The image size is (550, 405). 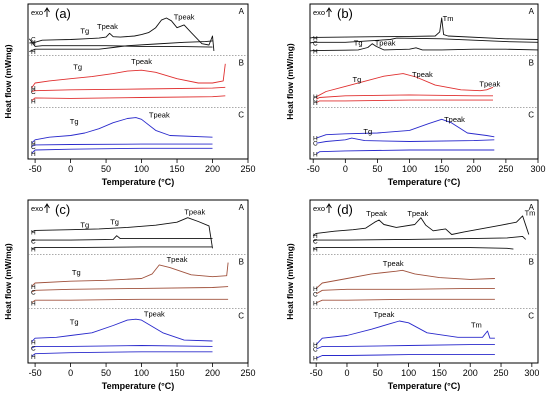 What do you see at coordinates (8, 281) in the screenshot?
I see `y-axis-label: Heat flow (mW/mg)` at bounding box center [8, 281].